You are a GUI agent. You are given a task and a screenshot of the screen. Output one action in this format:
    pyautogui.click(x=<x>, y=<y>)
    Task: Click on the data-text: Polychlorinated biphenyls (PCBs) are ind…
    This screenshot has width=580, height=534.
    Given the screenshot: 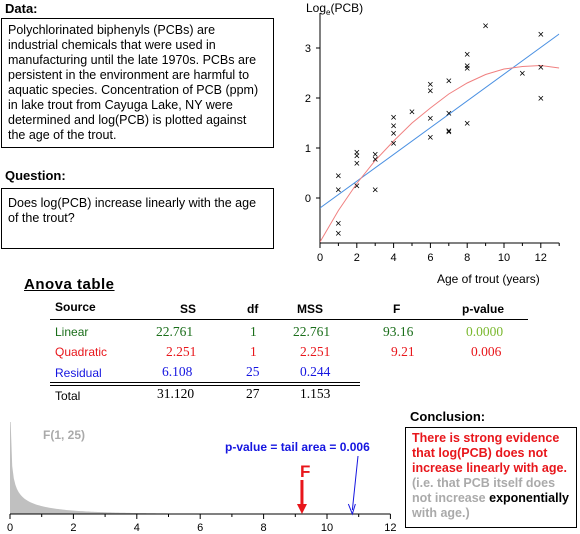 What is the action you would take?
    pyautogui.click(x=133, y=82)
    